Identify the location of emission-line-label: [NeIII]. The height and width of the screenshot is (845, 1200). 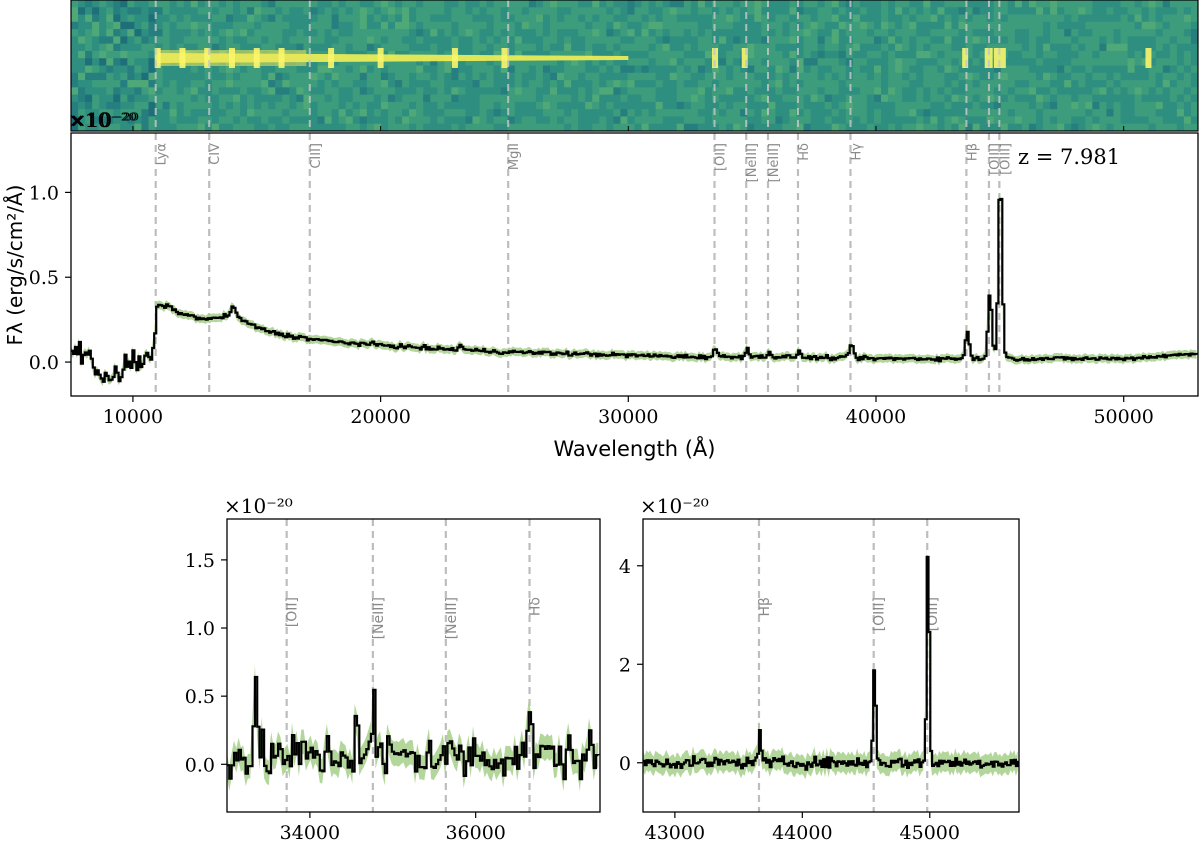
(774, 162).